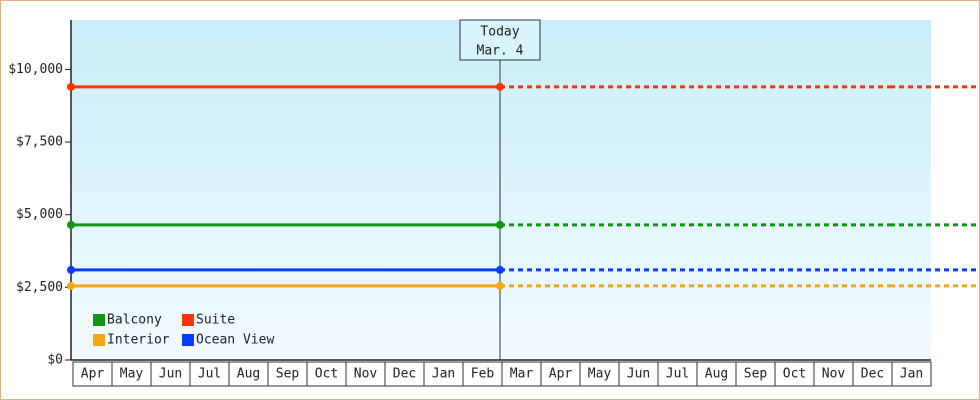 The height and width of the screenshot is (400, 980). I want to click on x-tick-label: Feb, so click(483, 374).